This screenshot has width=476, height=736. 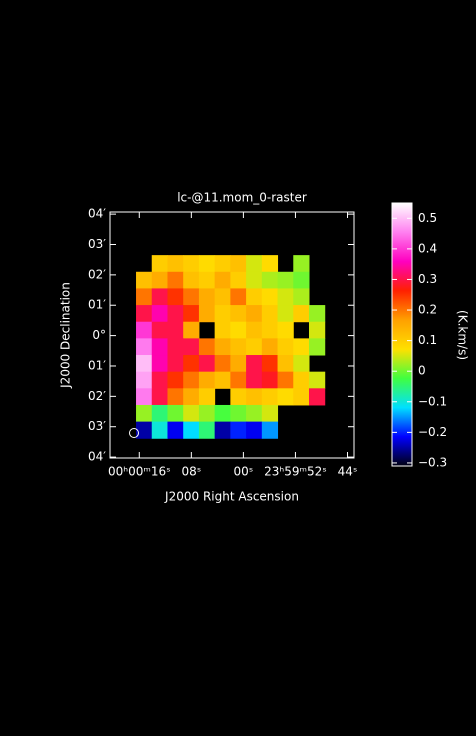 What do you see at coordinates (134, 433) in the screenshot?
I see `beam` at bounding box center [134, 433].